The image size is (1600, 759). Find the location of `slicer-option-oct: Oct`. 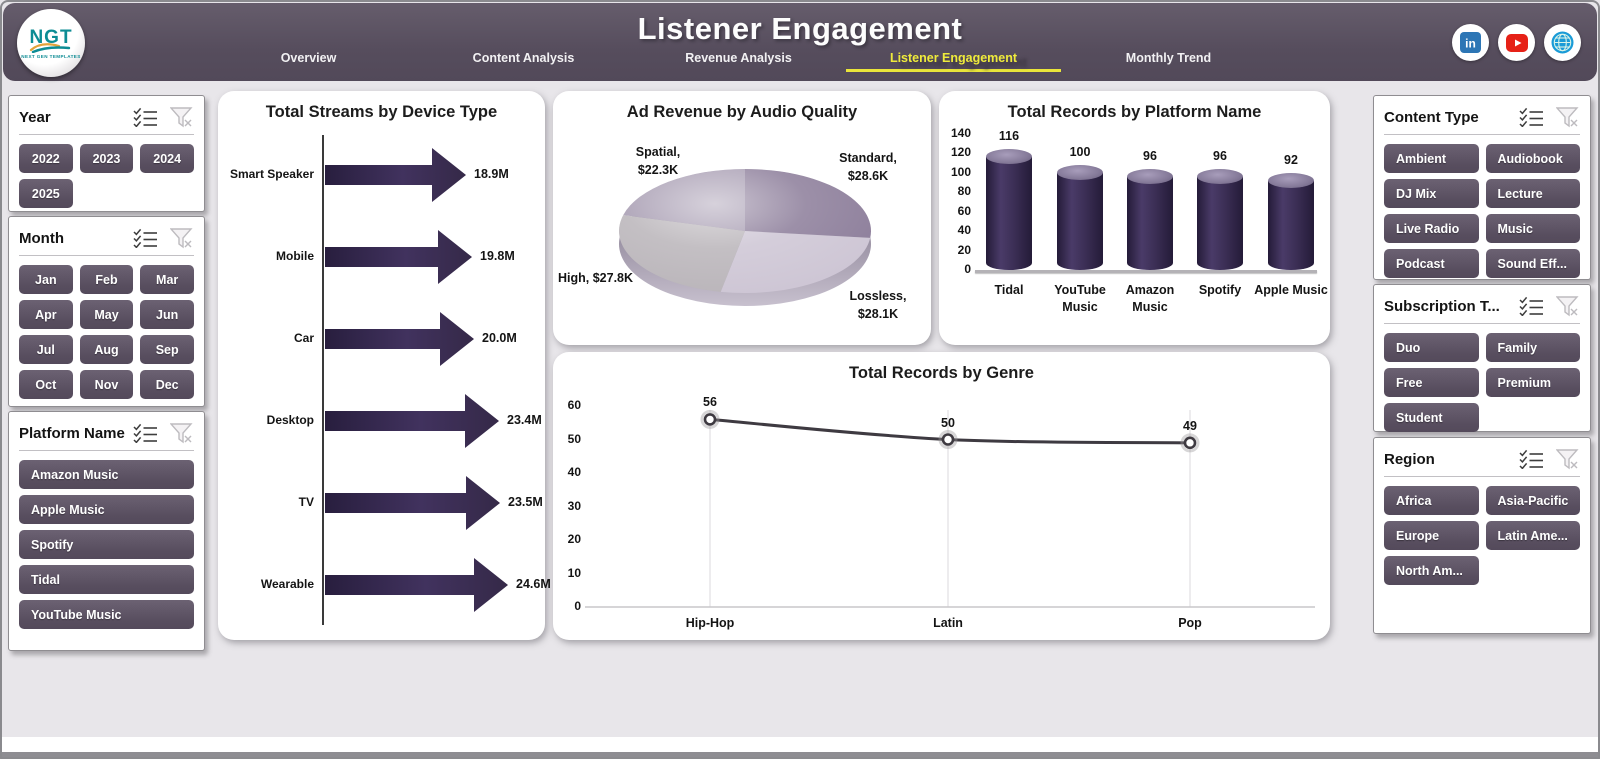

slicer-option-oct: Oct is located at coordinates (46, 384).